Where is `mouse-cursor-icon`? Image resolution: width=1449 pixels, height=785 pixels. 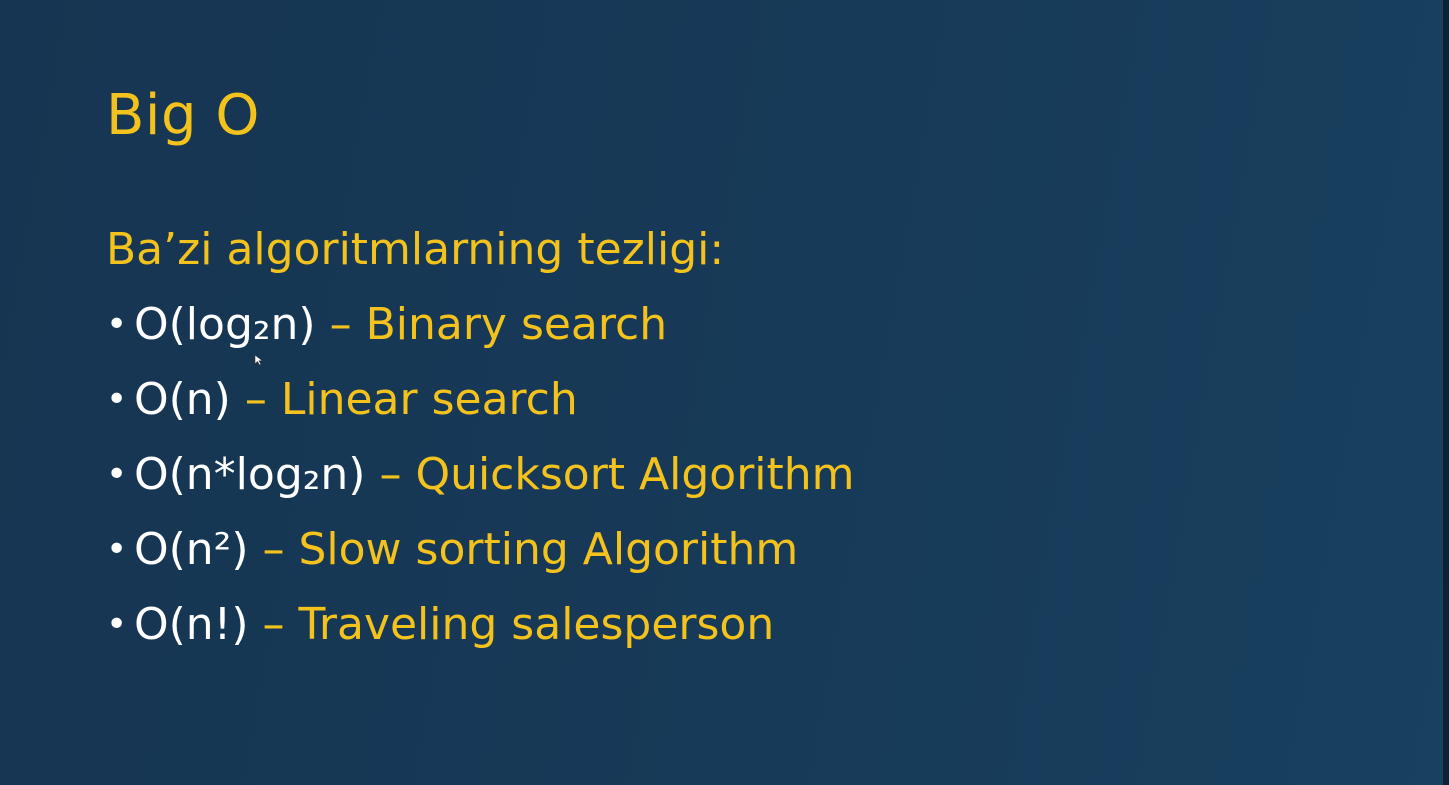 mouse-cursor-icon is located at coordinates (259, 360).